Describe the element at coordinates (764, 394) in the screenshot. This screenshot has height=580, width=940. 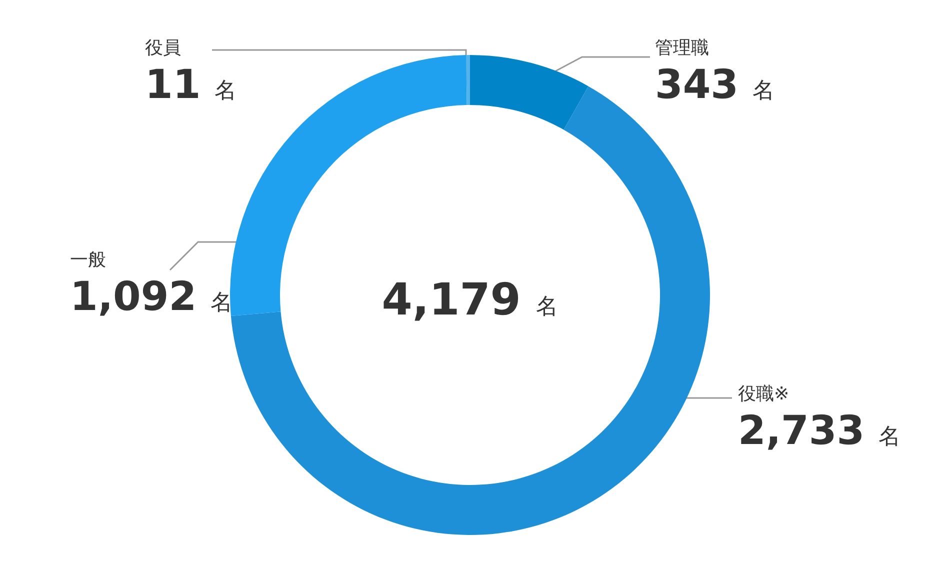
I see `slice-label: 役職※` at that location.